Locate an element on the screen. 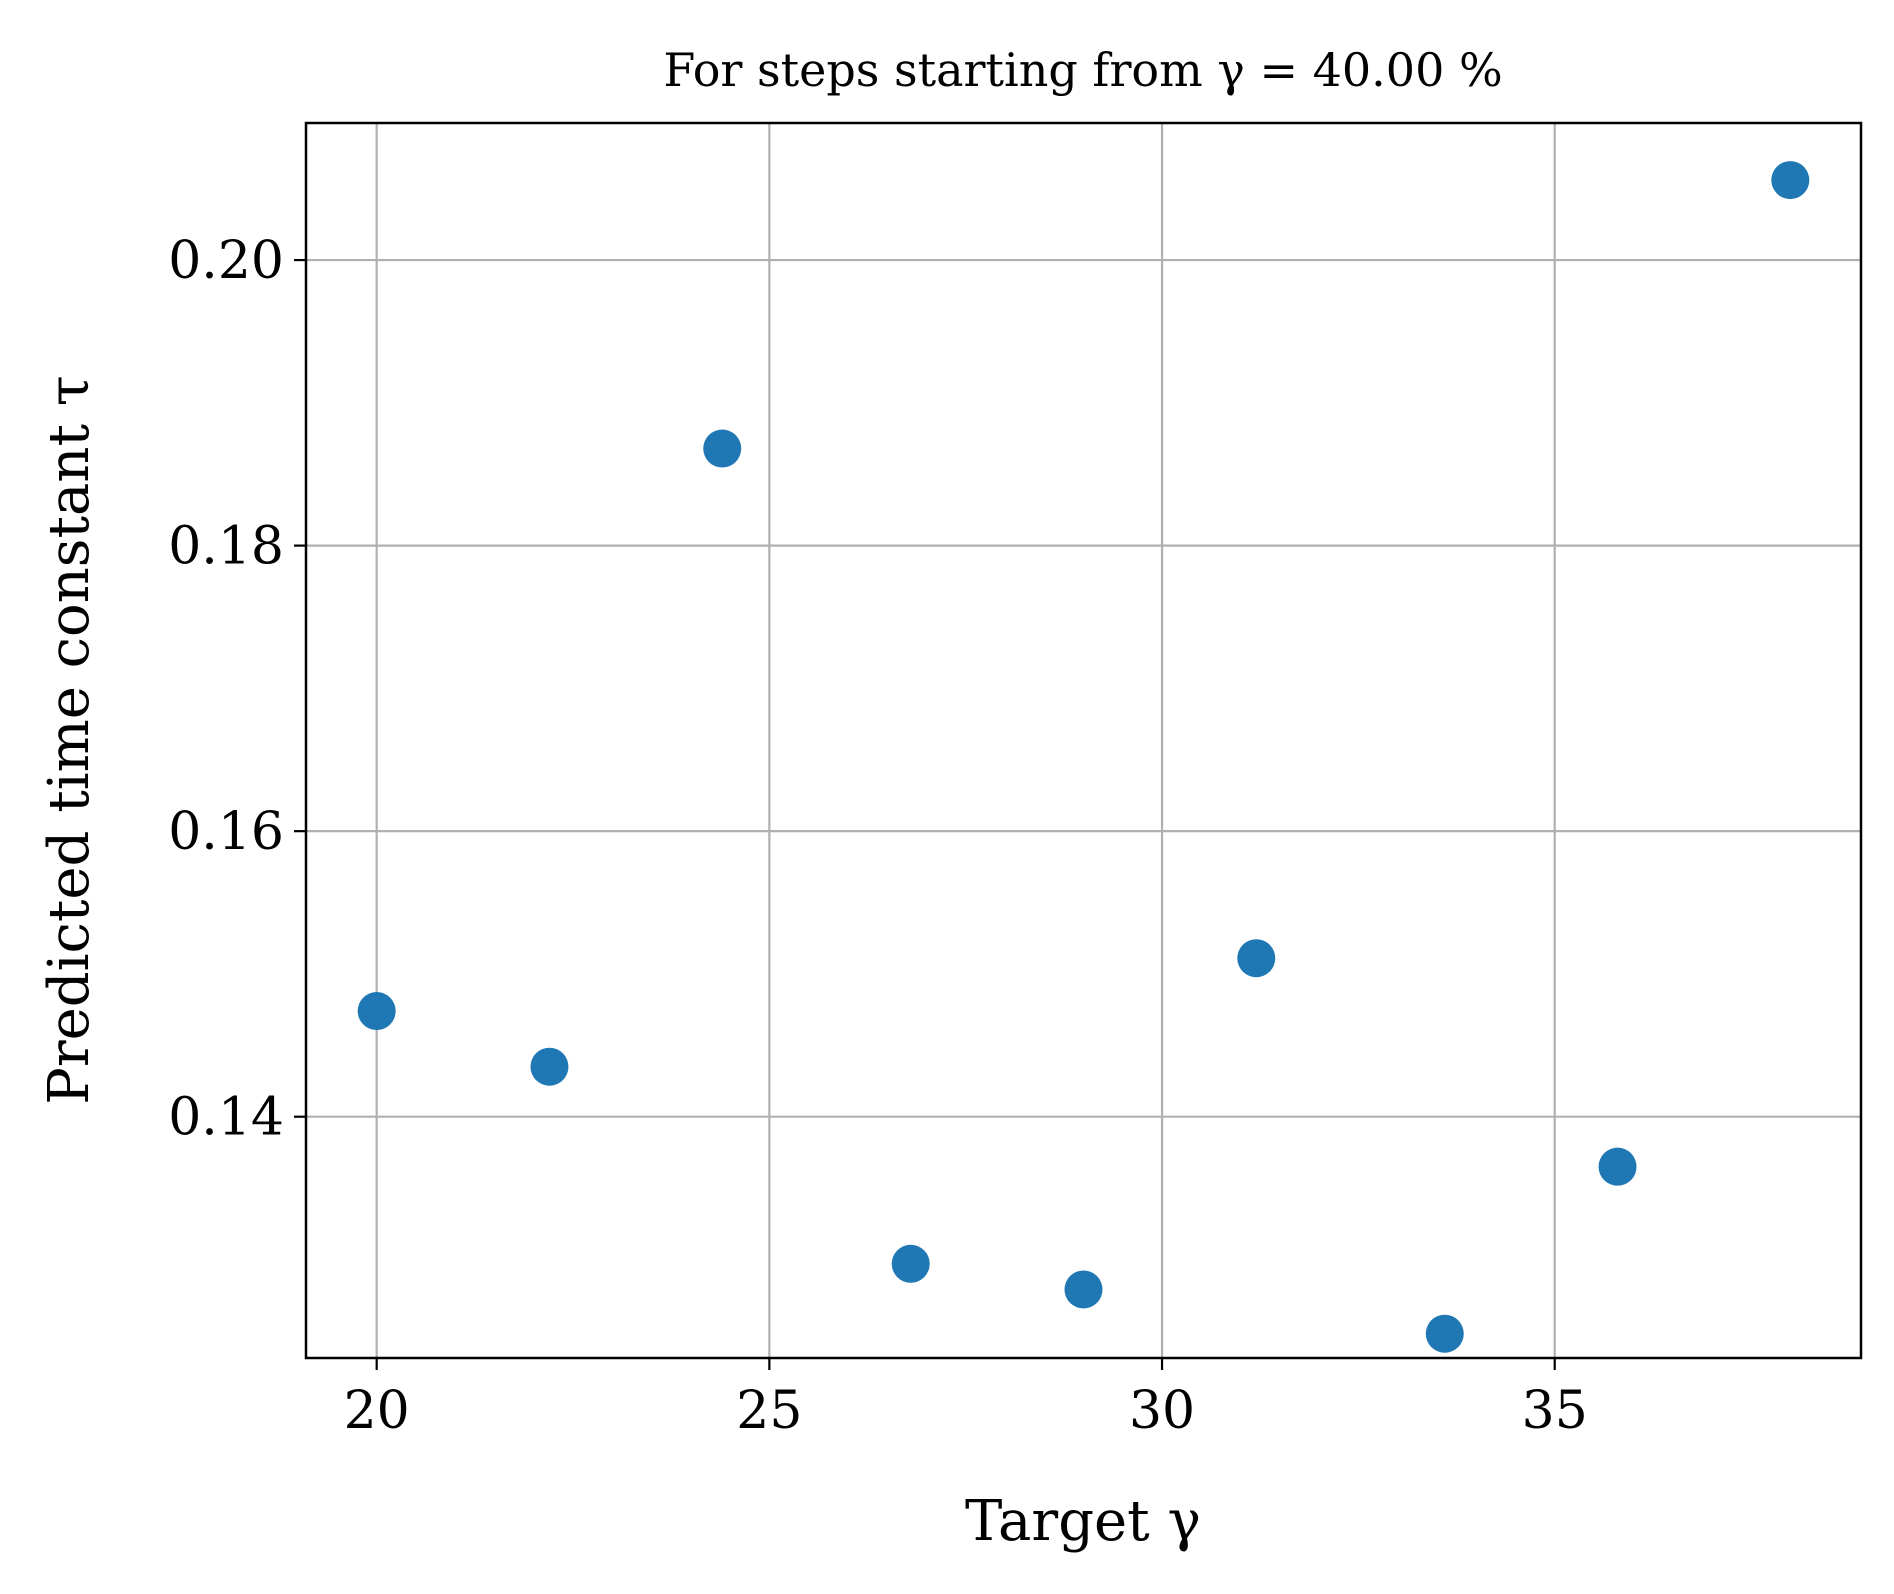 Image resolution: width=1894 pixels, height=1594 pixels. x-tick-label: 30 is located at coordinates (1162, 1411).